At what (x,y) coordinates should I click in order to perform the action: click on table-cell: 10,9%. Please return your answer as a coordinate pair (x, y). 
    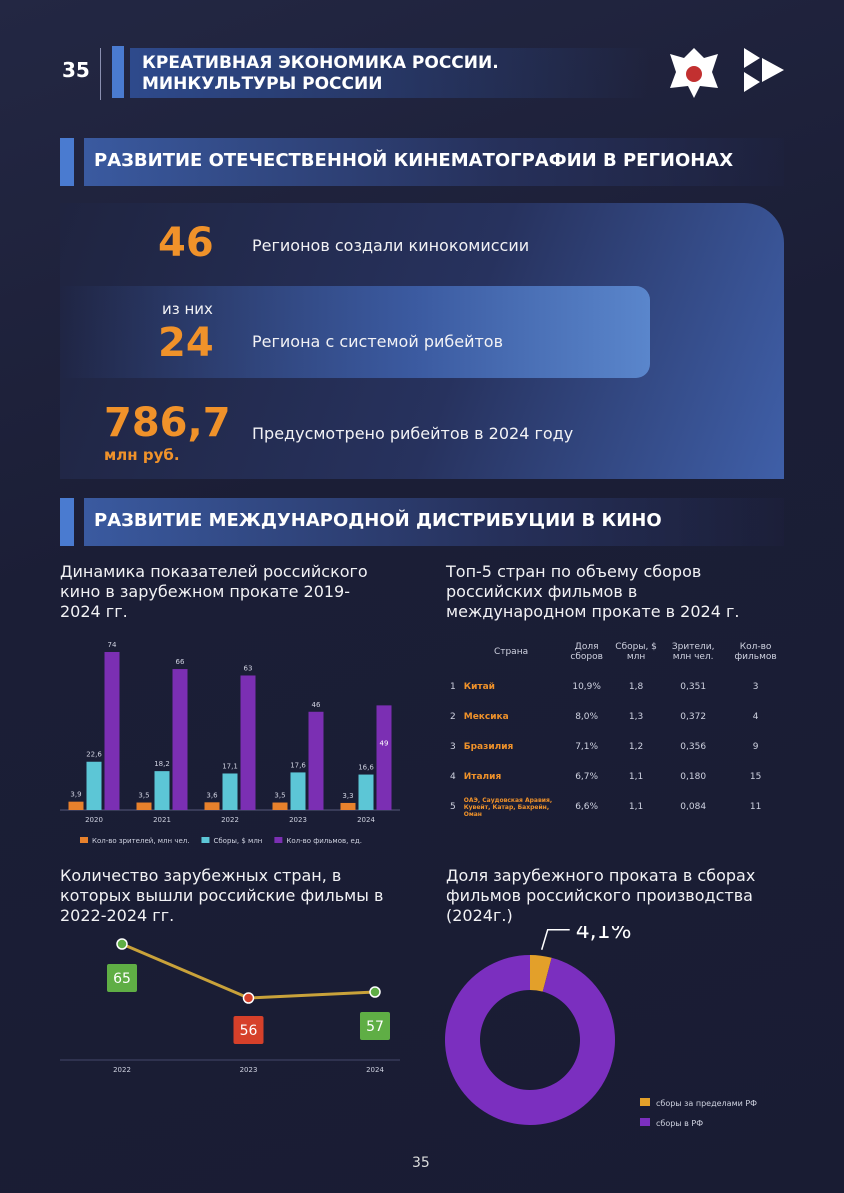
    Looking at the image, I should click on (586, 687).